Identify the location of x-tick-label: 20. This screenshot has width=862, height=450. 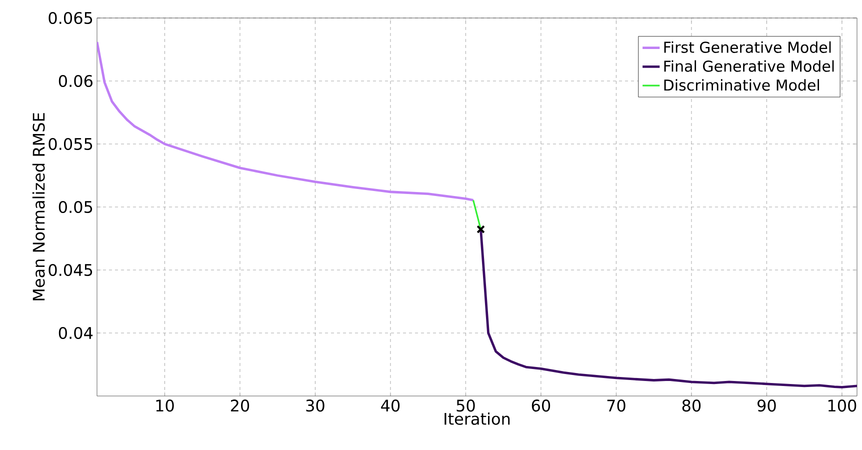
(240, 406).